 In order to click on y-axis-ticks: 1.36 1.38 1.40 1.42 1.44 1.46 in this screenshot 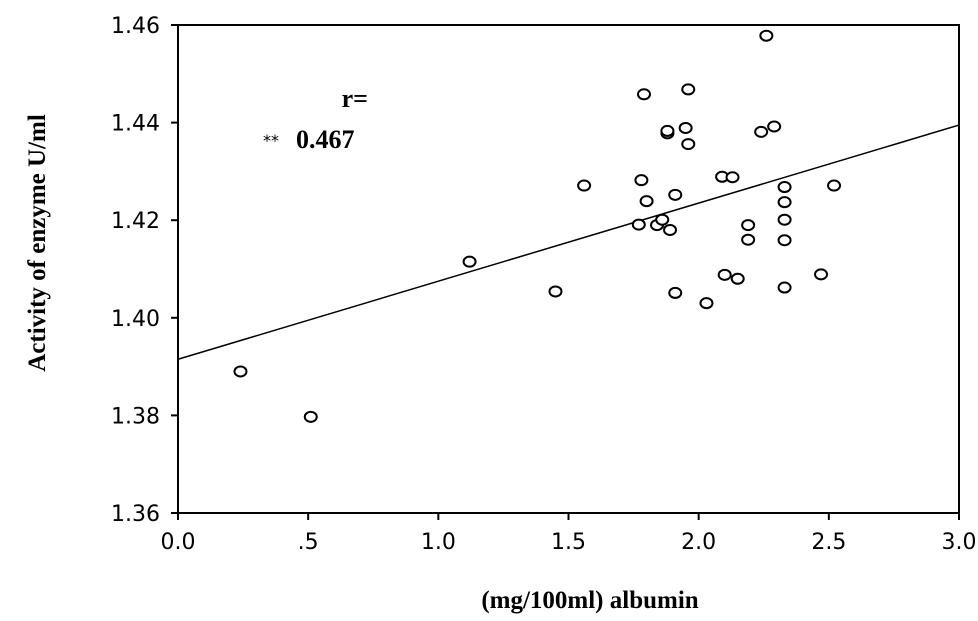, I will do `click(144, 270)`.